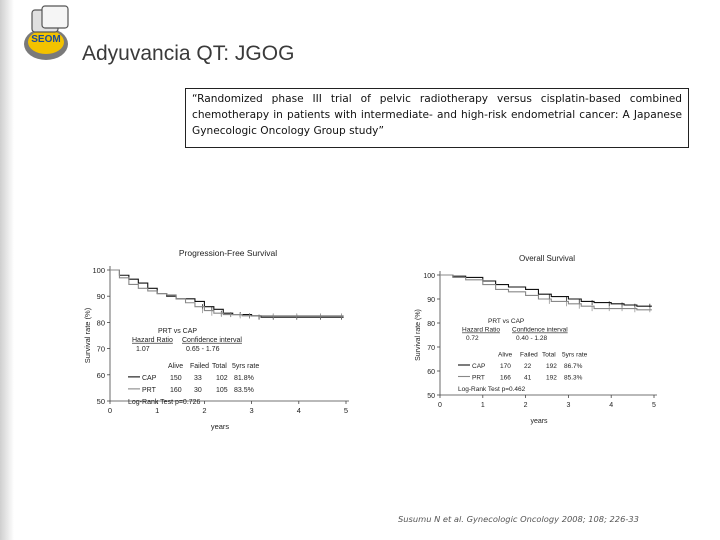 This screenshot has height=540, width=720. Describe the element at coordinates (203, 349) in the screenshot. I see `ci-value: 0.65 - 1.76` at that location.